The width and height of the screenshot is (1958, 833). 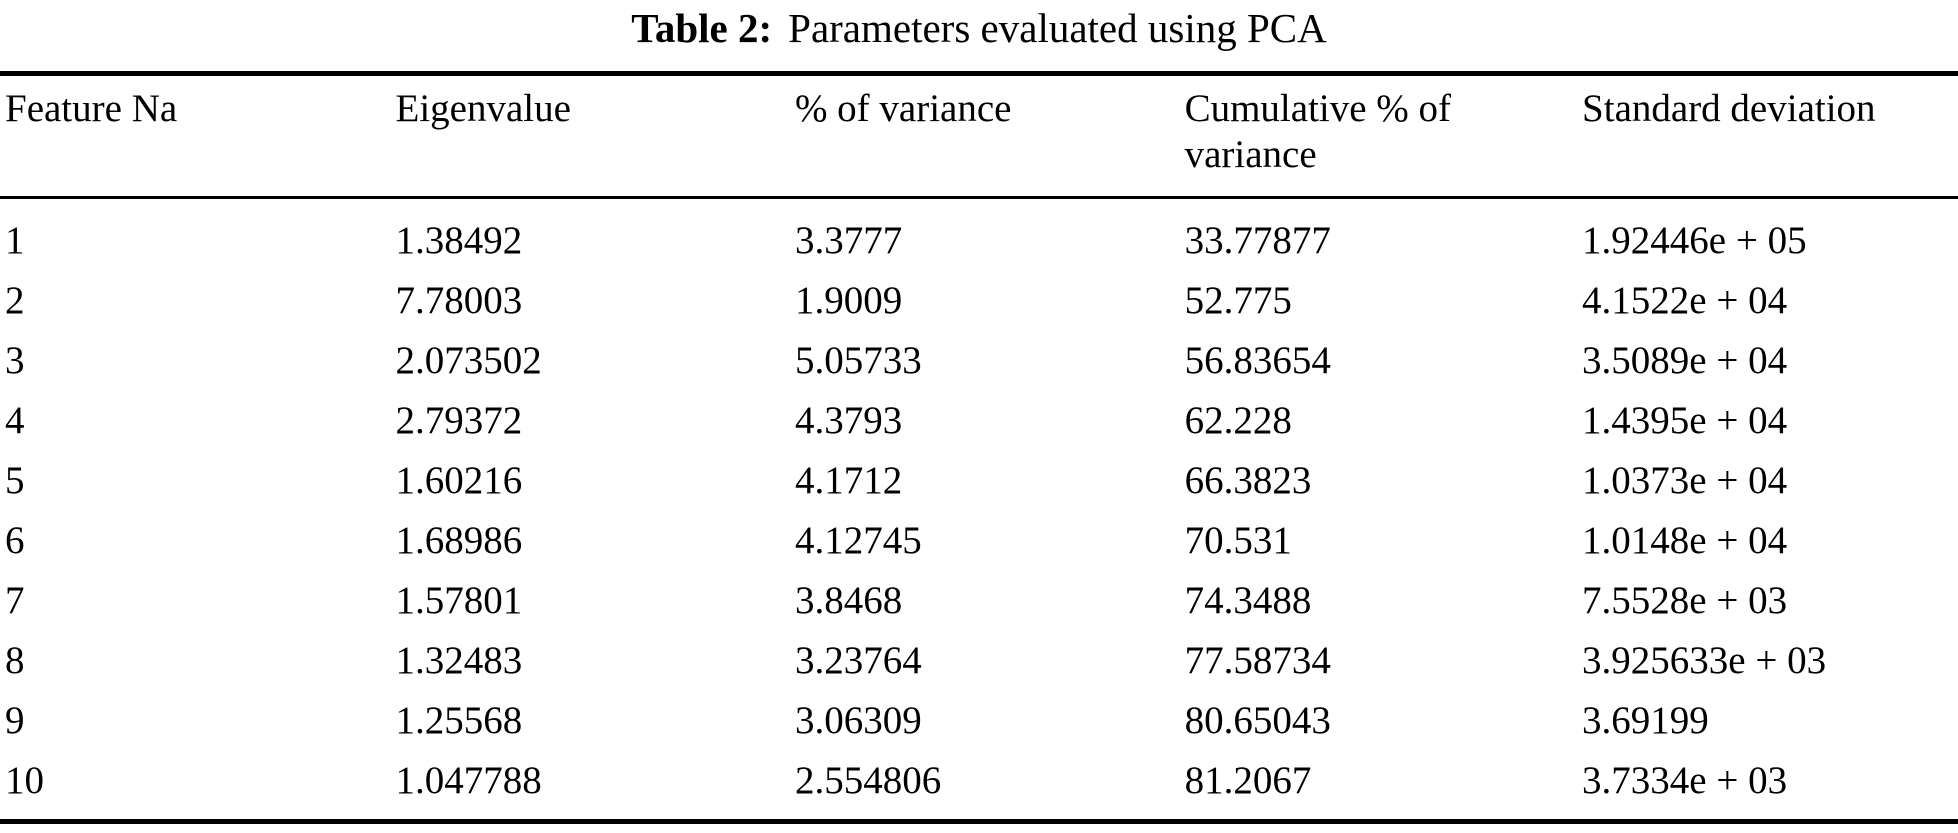 What do you see at coordinates (858, 720) in the screenshot?
I see `table-cell: 3.06309` at bounding box center [858, 720].